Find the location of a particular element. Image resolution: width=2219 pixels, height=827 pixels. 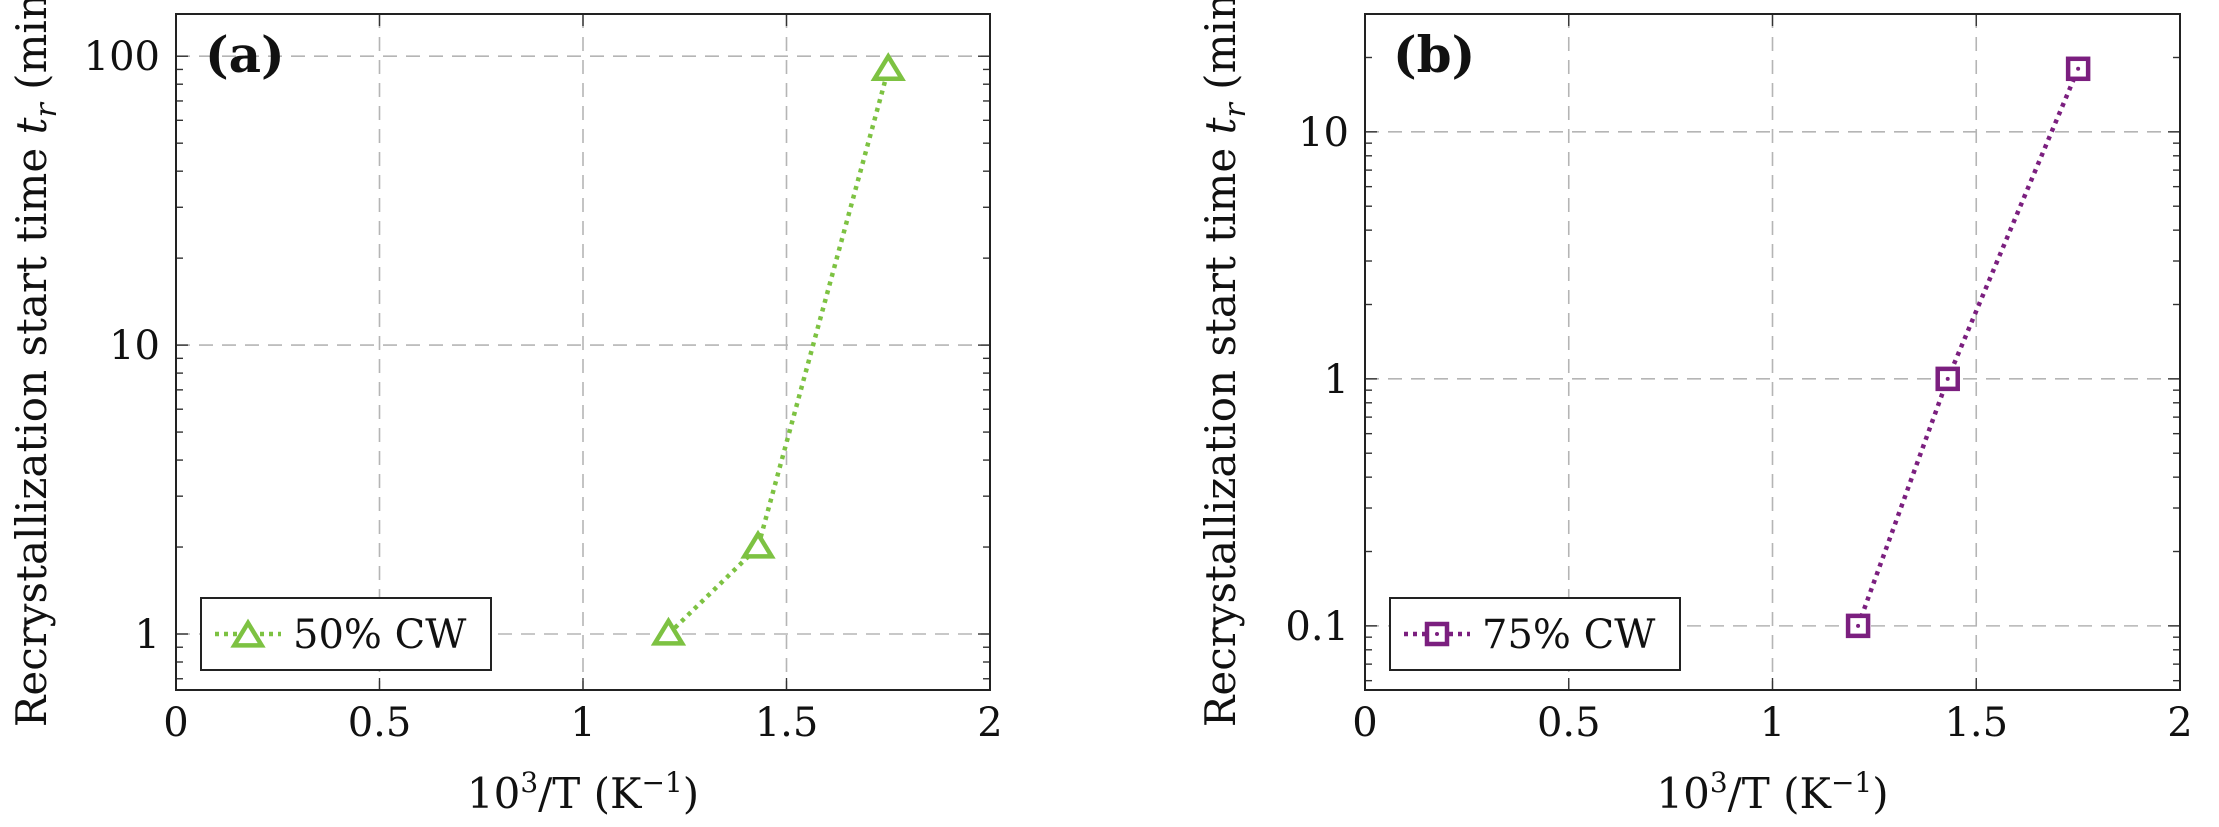

legend-label: 50% CW is located at coordinates (379, 635).